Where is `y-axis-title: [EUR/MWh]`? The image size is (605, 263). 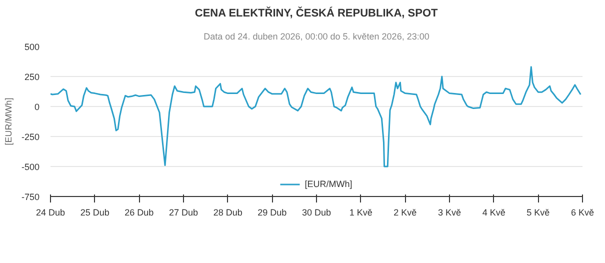 y-axis-title: [EUR/MWh] is located at coordinates (8, 122).